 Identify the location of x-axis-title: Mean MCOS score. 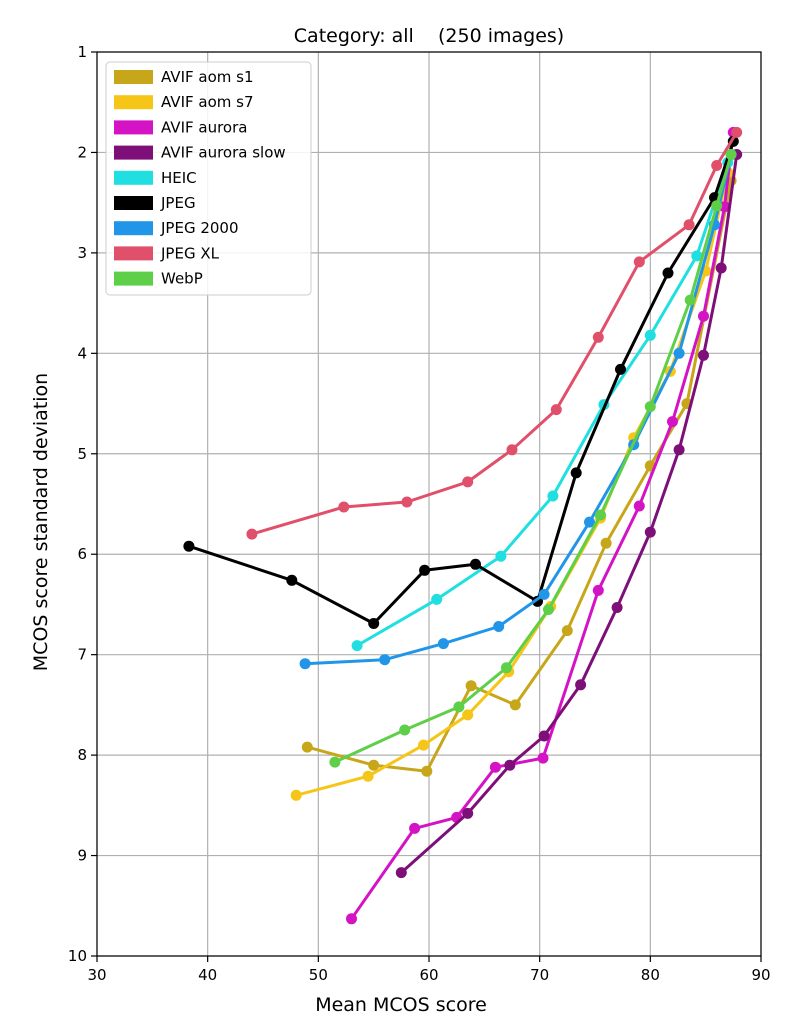
(401, 1005).